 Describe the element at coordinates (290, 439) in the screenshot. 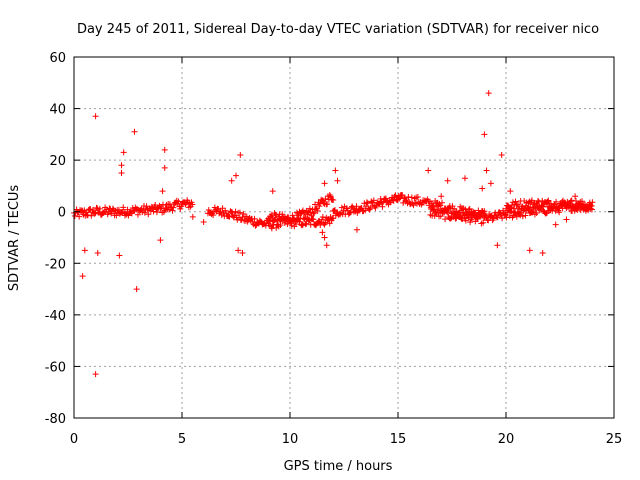

I see `x-tick-label: 10` at that location.